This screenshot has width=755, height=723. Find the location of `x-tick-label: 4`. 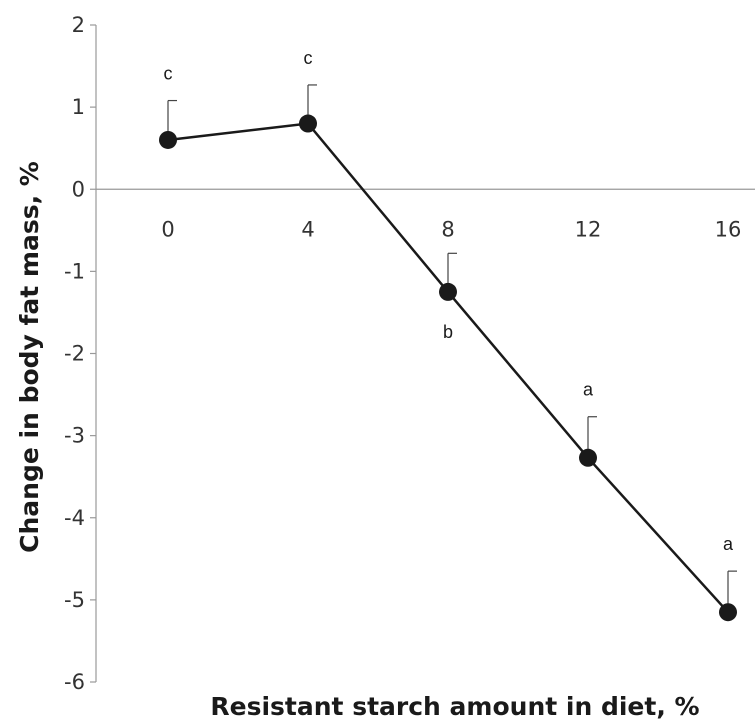

x-tick-label: 4 is located at coordinates (307, 229).